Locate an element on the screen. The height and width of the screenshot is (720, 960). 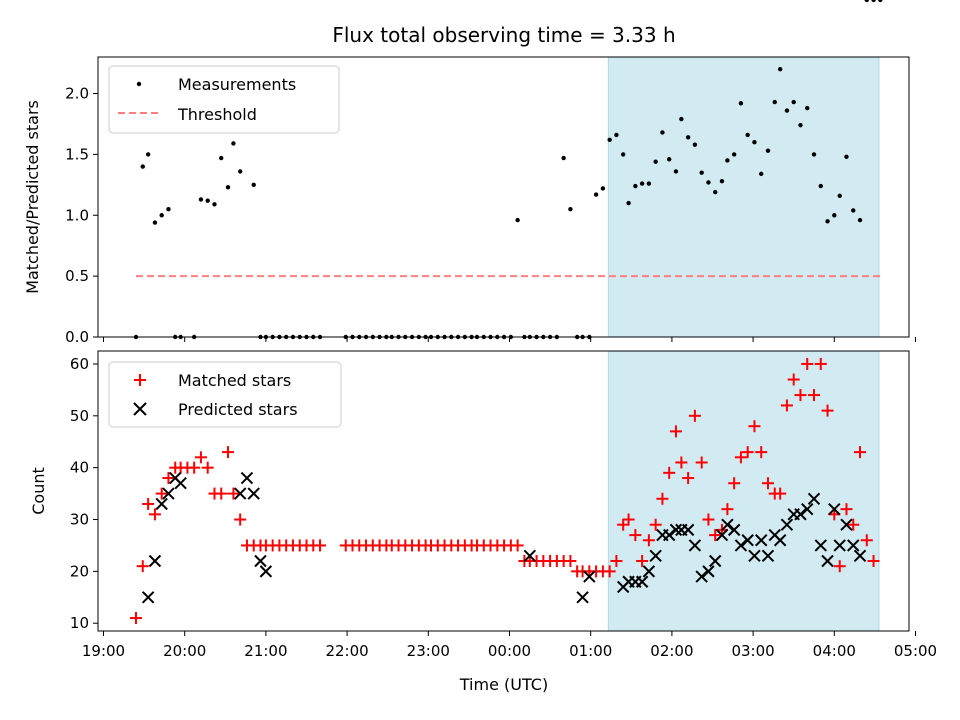
bottom-legend-box is located at coordinates (225, 394).